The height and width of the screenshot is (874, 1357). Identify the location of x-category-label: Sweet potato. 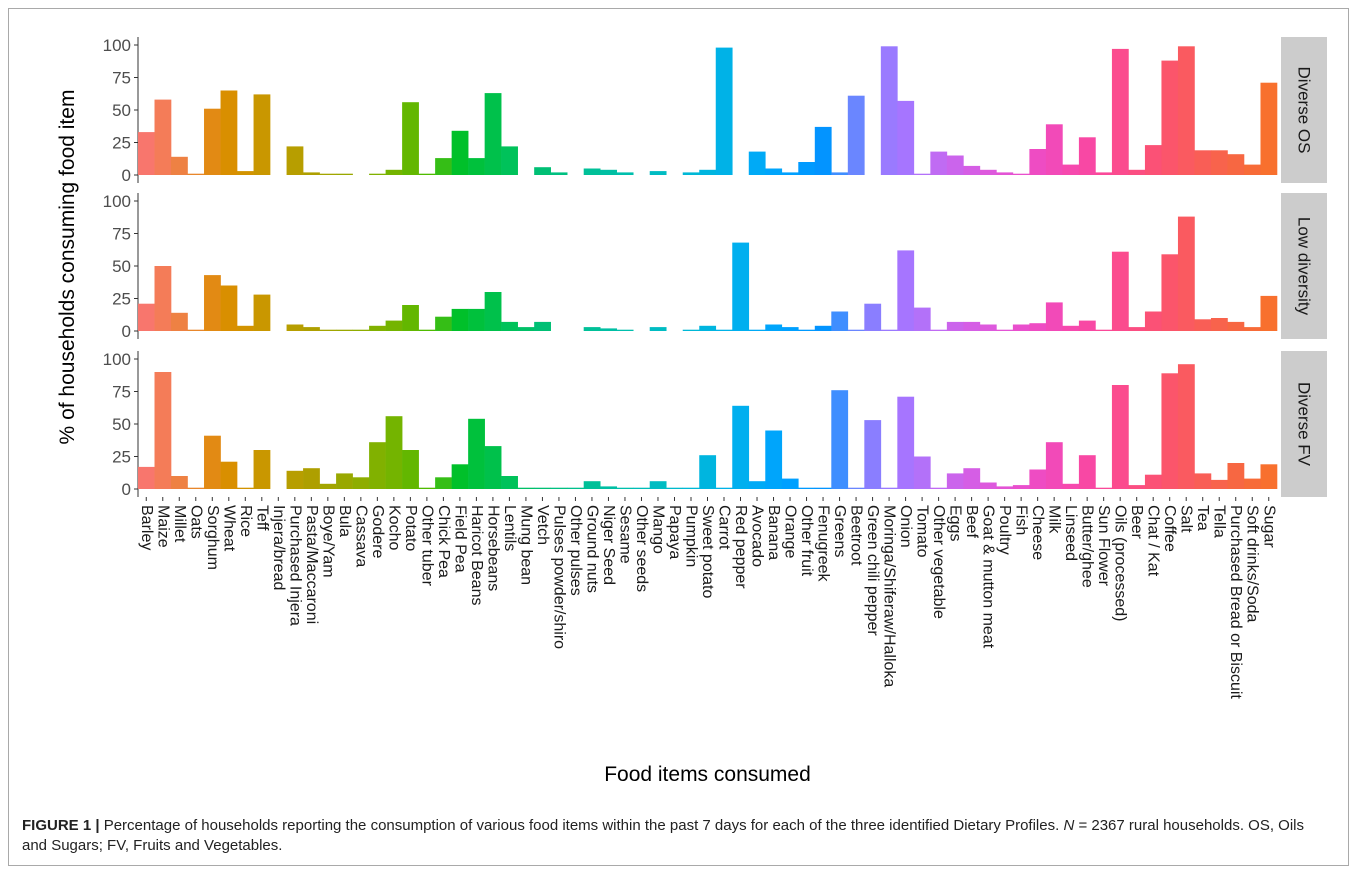
(707, 552).